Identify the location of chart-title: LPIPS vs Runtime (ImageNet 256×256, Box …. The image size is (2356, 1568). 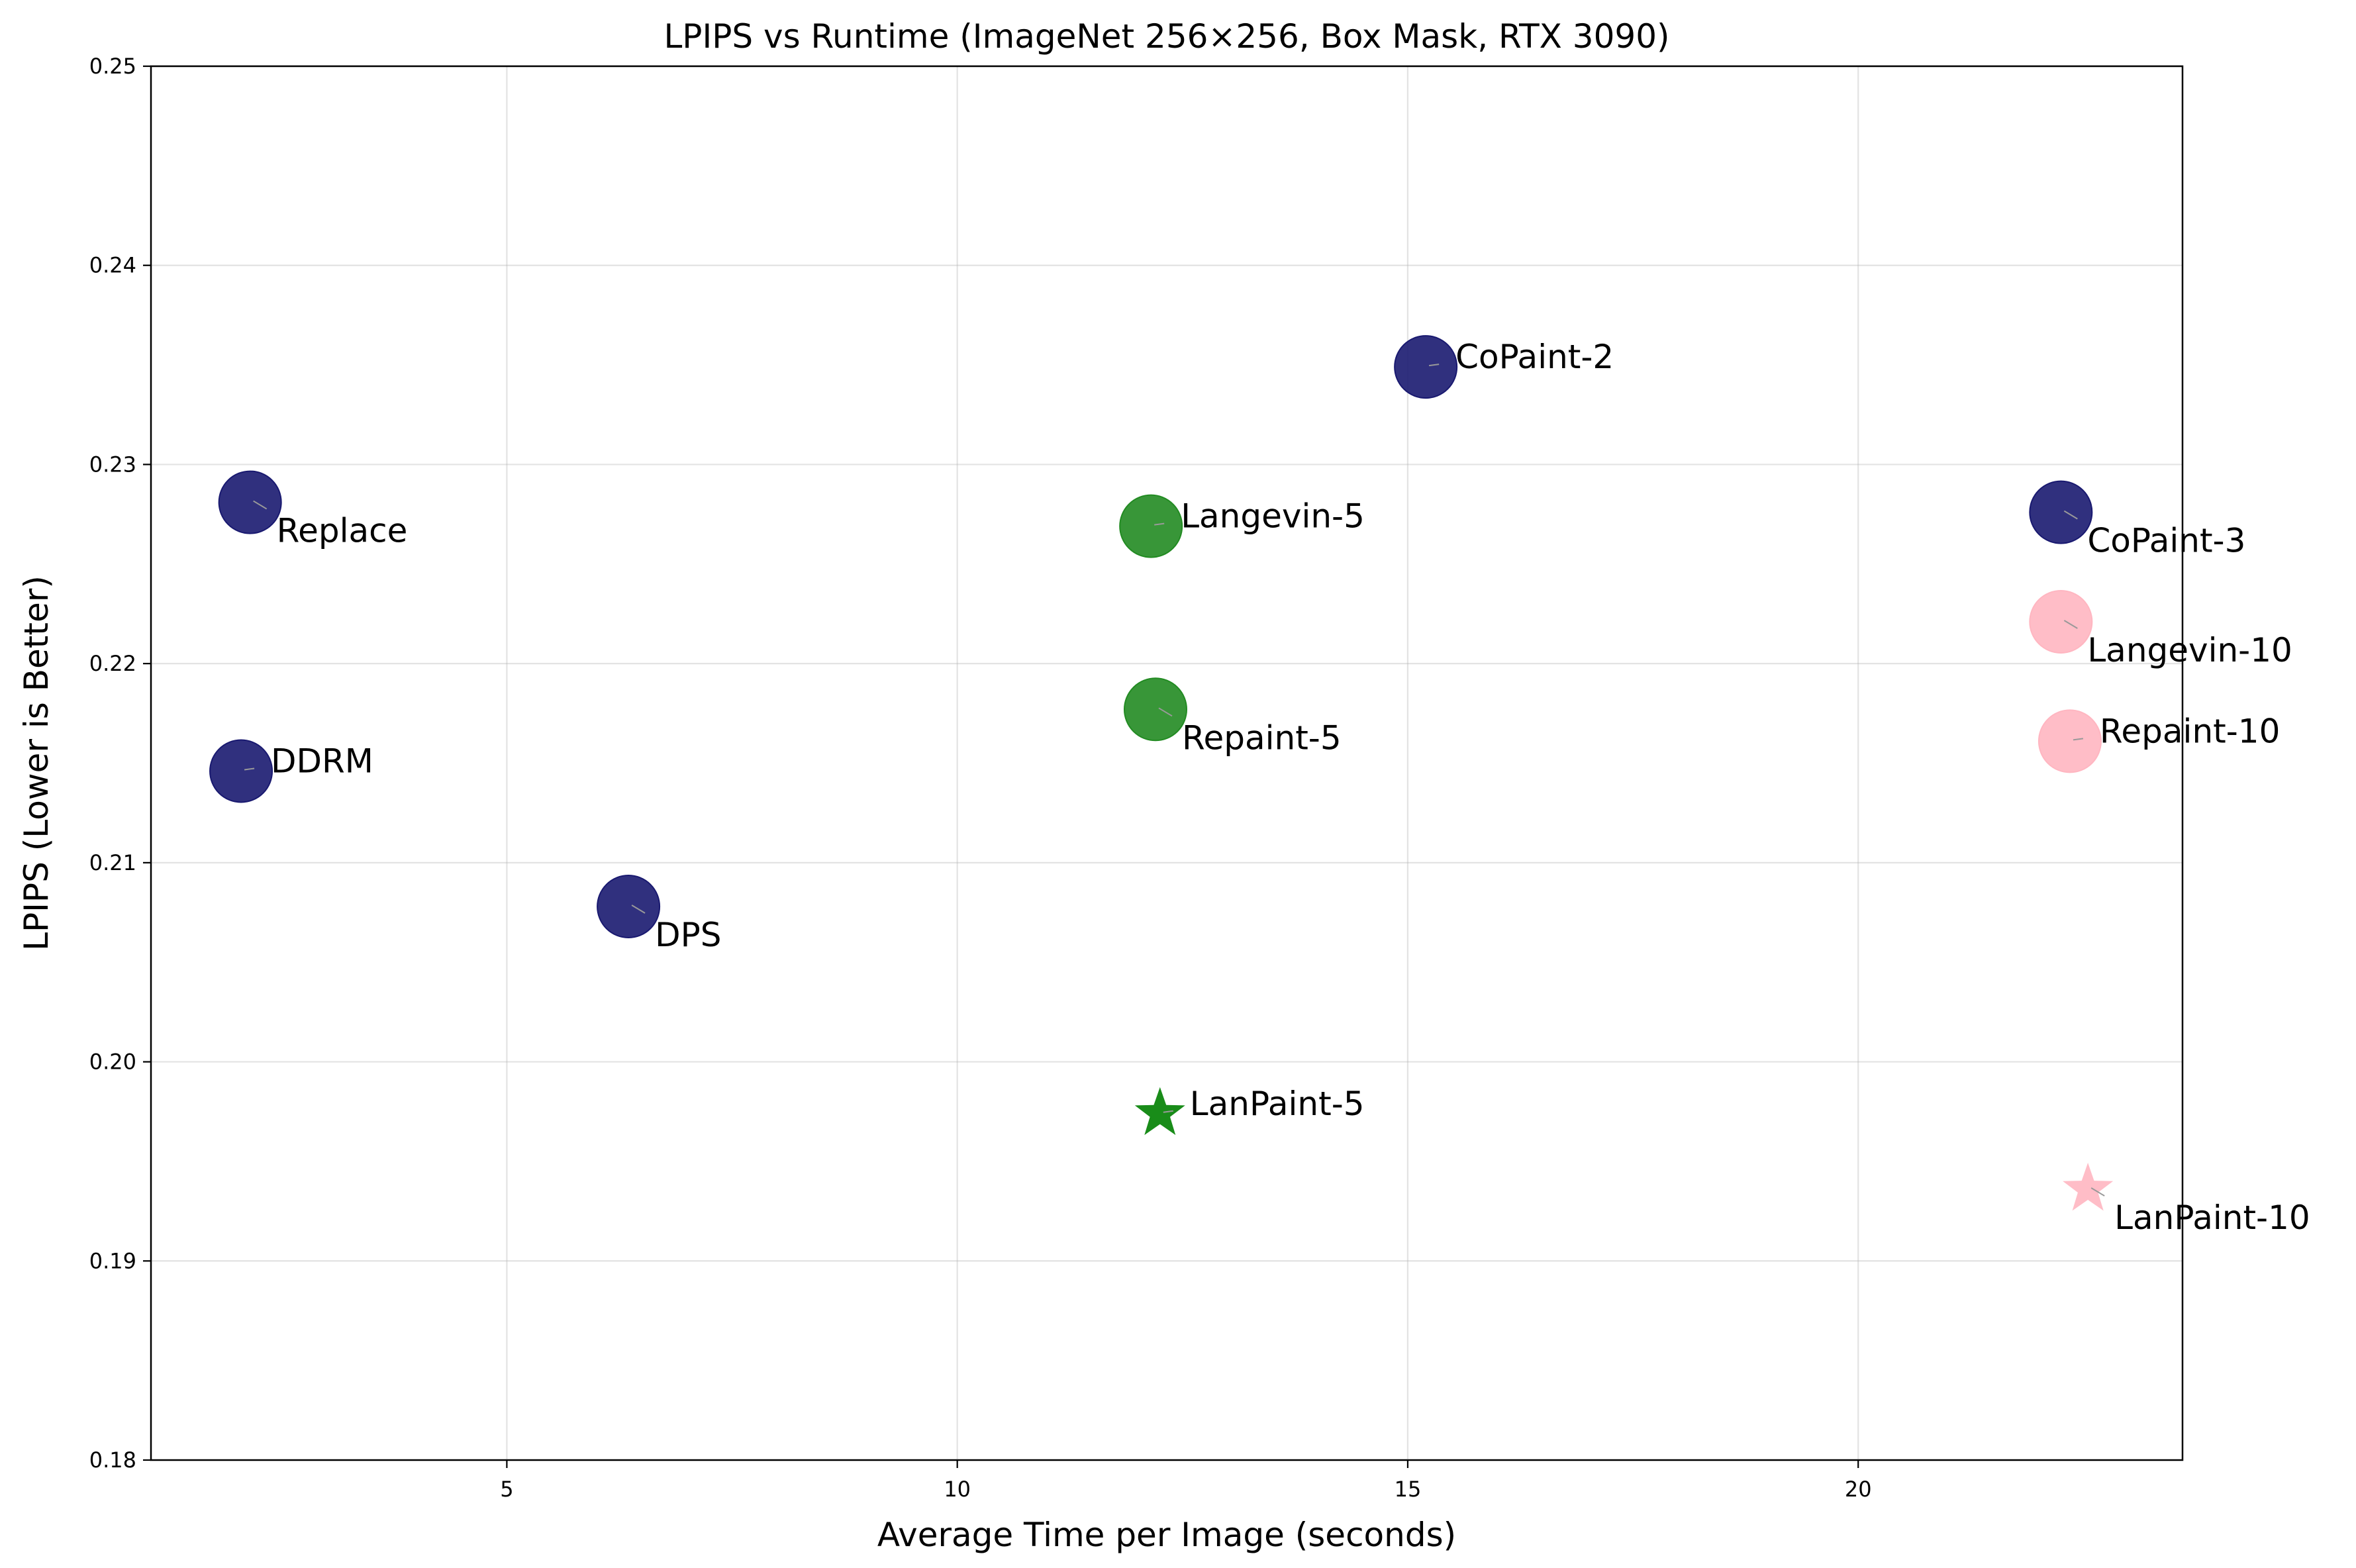
(1166, 36).